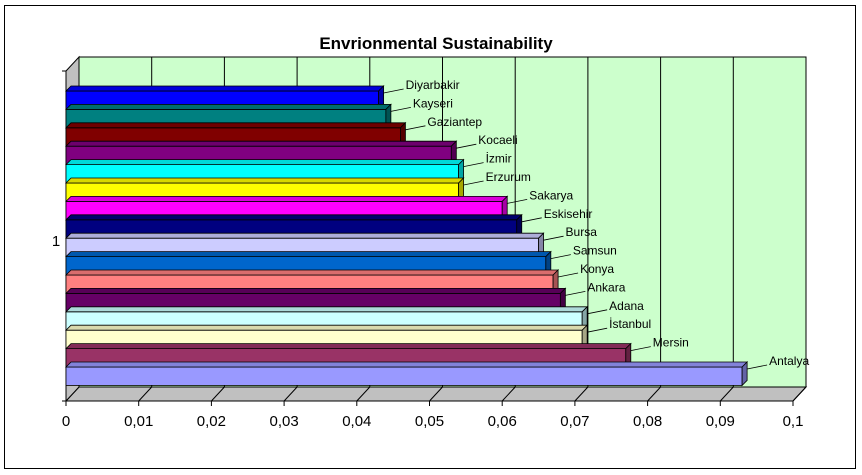  What do you see at coordinates (626, 306) in the screenshot?
I see `bar-label-adana: Adana` at bounding box center [626, 306].